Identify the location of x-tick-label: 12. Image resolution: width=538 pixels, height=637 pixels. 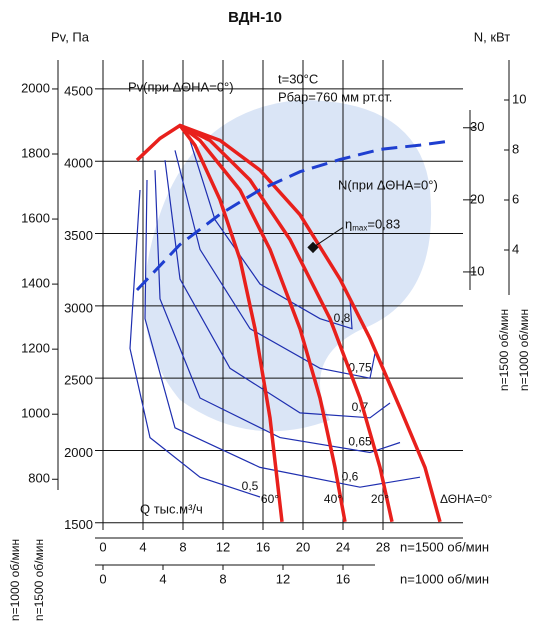
(223, 546).